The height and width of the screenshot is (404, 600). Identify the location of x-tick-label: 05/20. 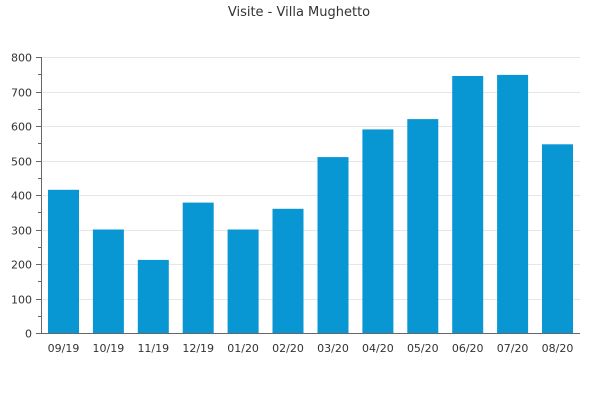
(423, 348).